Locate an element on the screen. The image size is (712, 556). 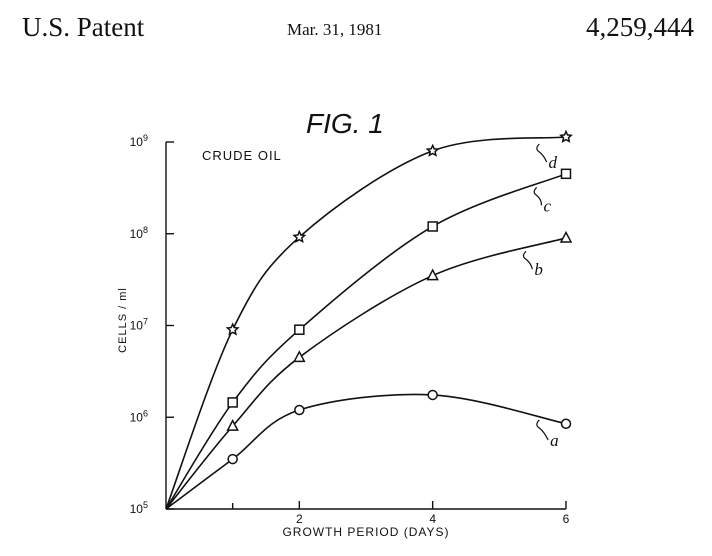
patent-header: U.S. Patent Mar. 31, 1981 4,259,444 is located at coordinates (356, 30).